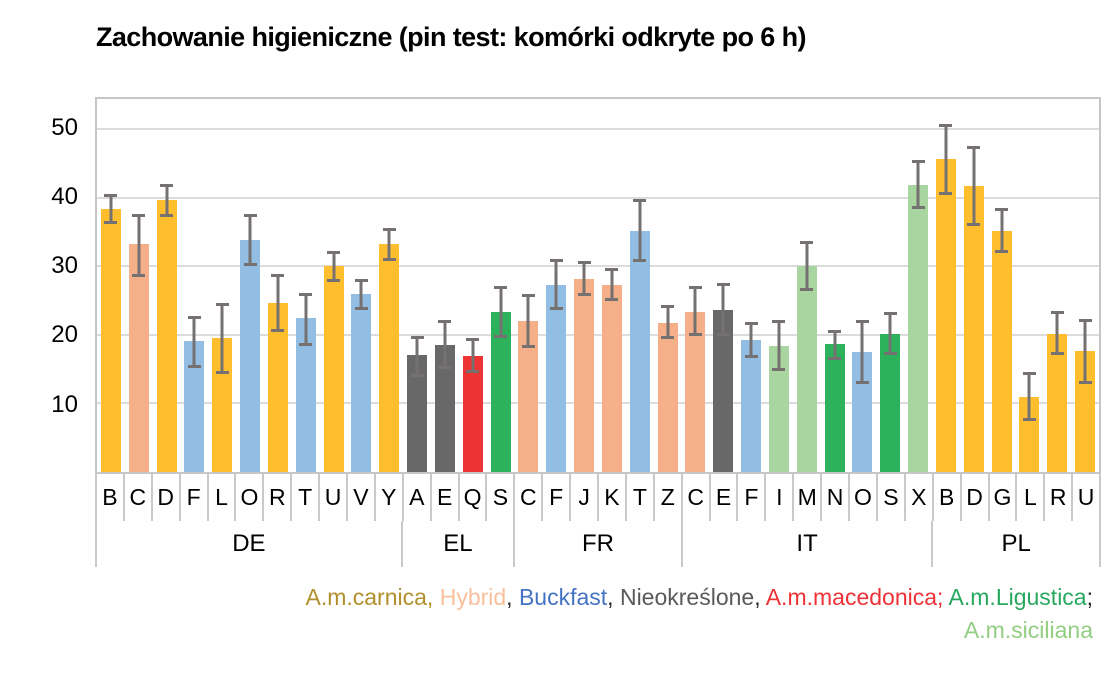 This screenshot has width=1110, height=688. I want to click on x-tick-label: V, so click(362, 497).